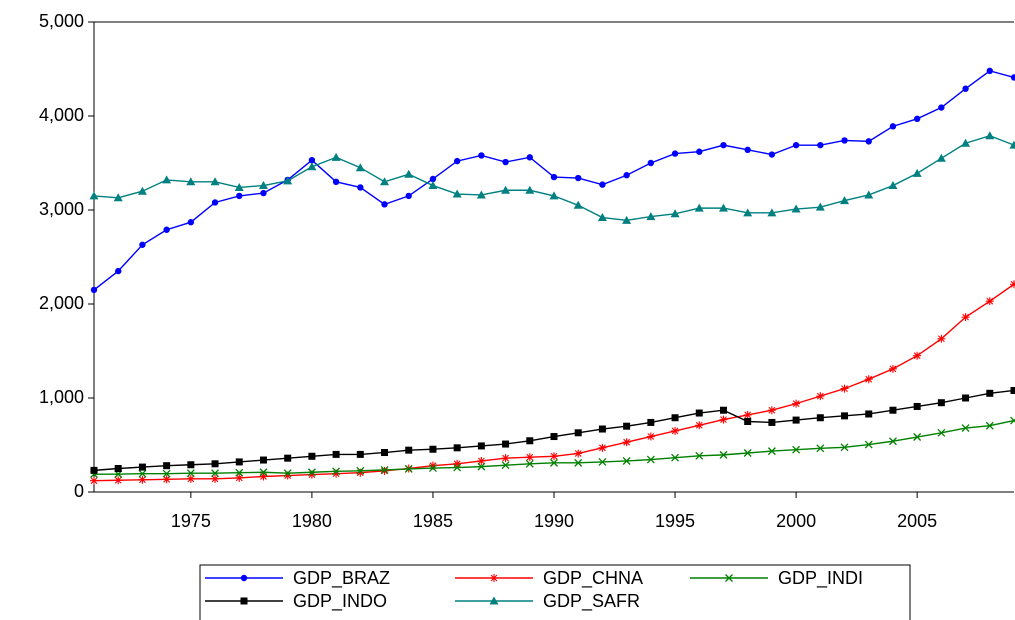  I want to click on y-tick-label: 5,000, so click(61, 21).